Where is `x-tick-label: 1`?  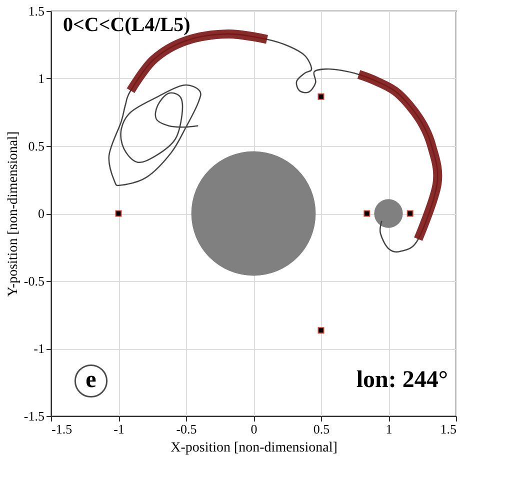 x-tick-label: 1 is located at coordinates (389, 429).